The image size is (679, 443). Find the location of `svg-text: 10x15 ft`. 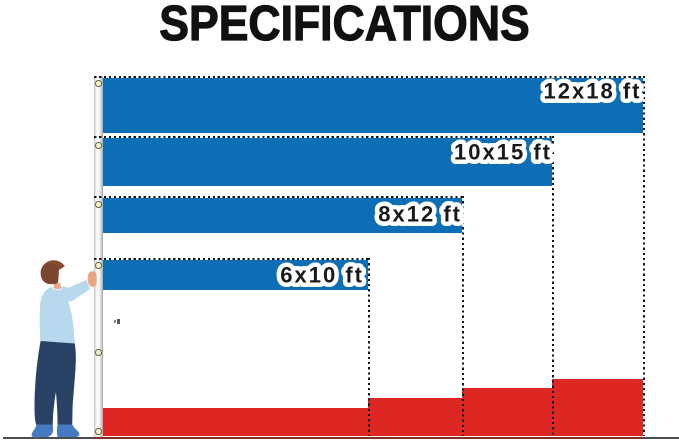

svg-text: 10x15 ft is located at coordinates (503, 152).